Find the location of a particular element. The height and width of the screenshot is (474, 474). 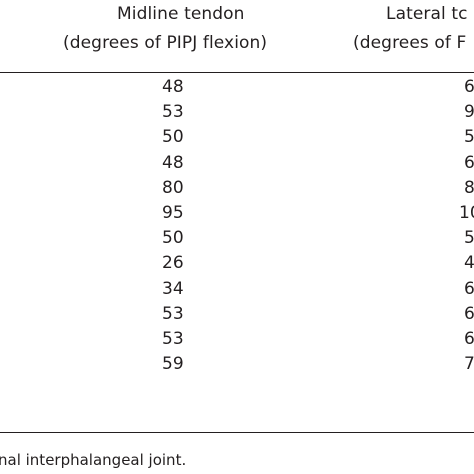

lateral-header-title: Lateral tc is located at coordinates (427, 14).